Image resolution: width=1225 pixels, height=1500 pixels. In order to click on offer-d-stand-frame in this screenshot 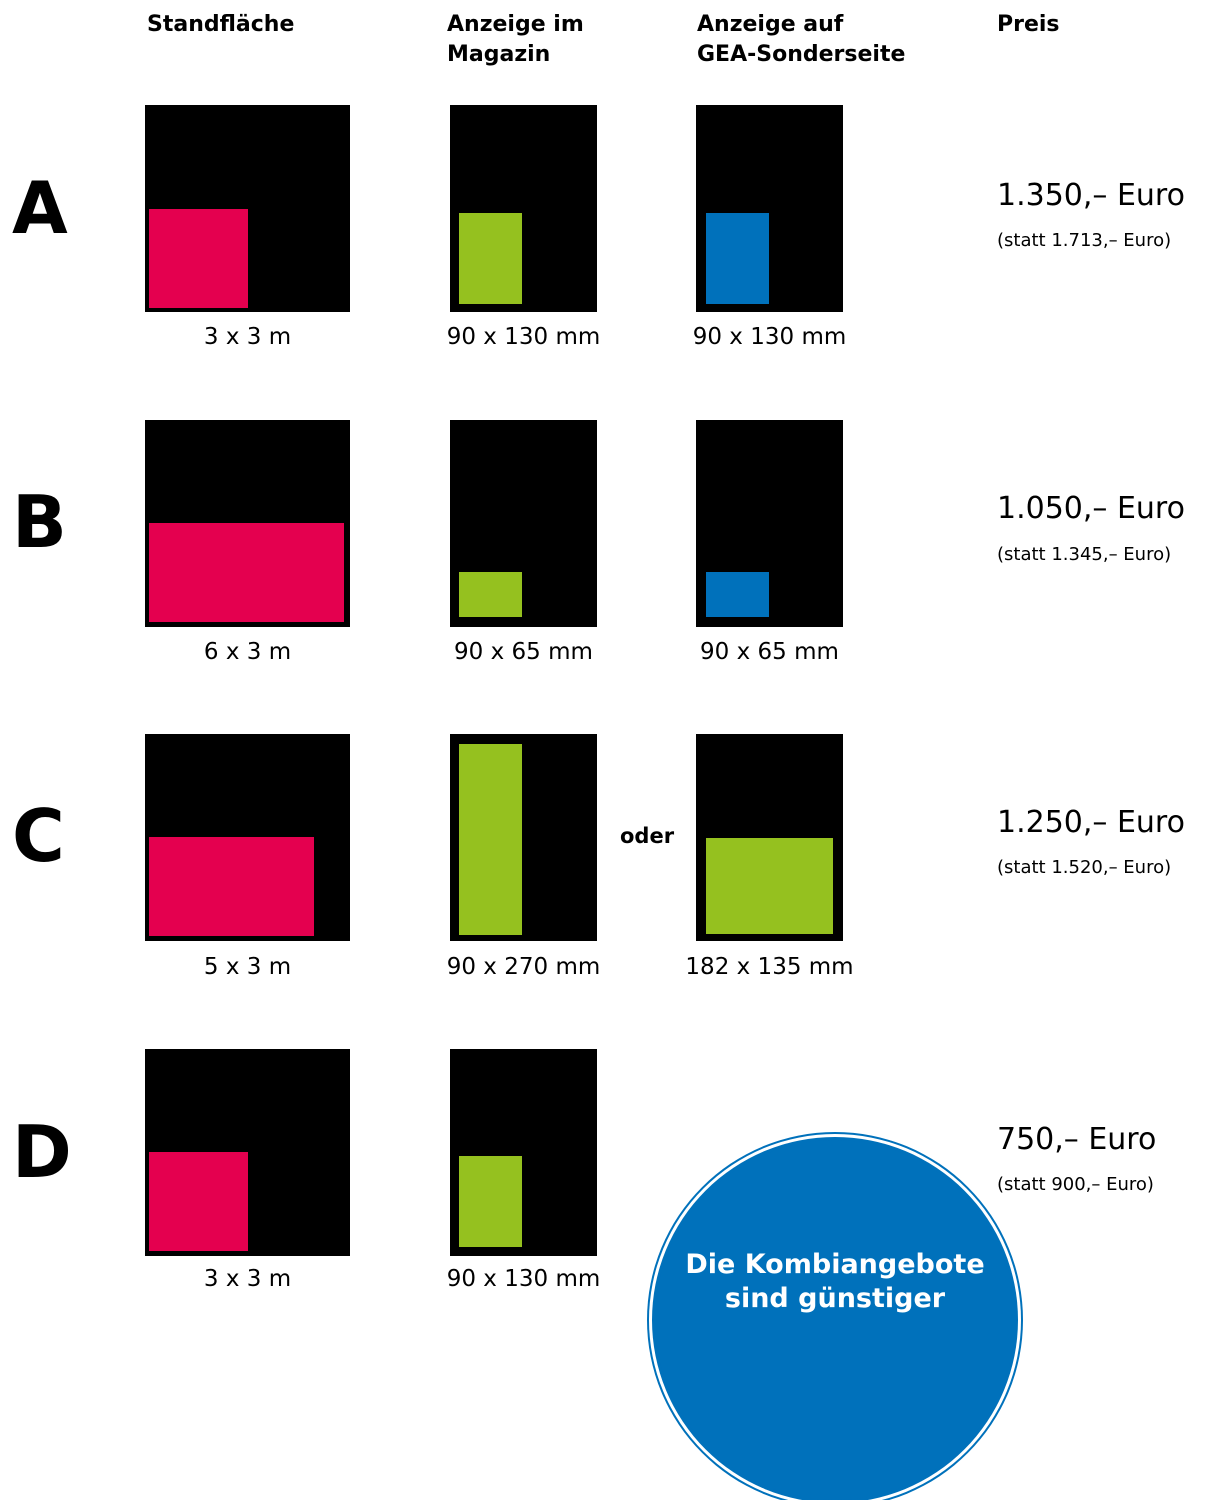, I will do `click(247, 1152)`.